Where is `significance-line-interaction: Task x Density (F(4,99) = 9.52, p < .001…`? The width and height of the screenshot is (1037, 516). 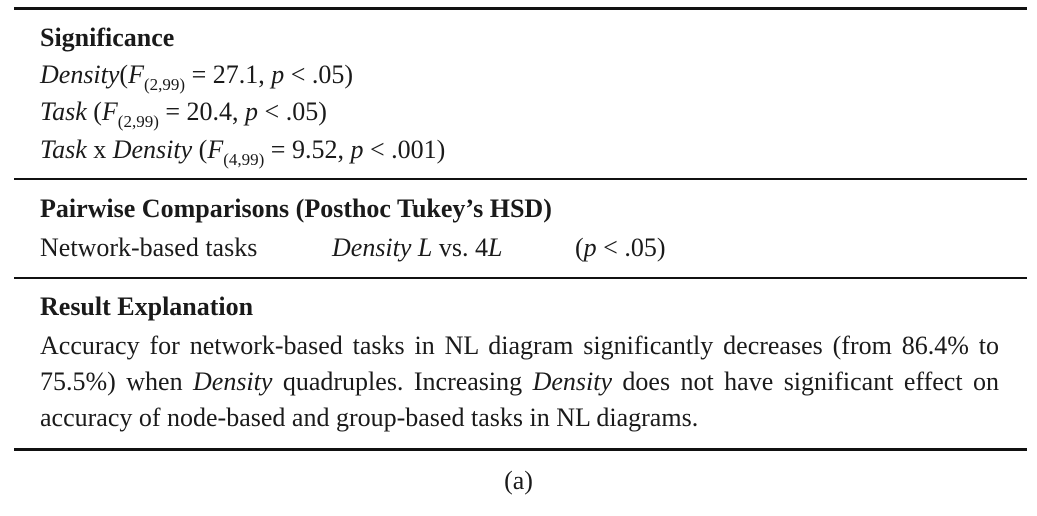
significance-line-interaction: Task x Density (F(4,99) = 9.52, p < .001… is located at coordinates (243, 152).